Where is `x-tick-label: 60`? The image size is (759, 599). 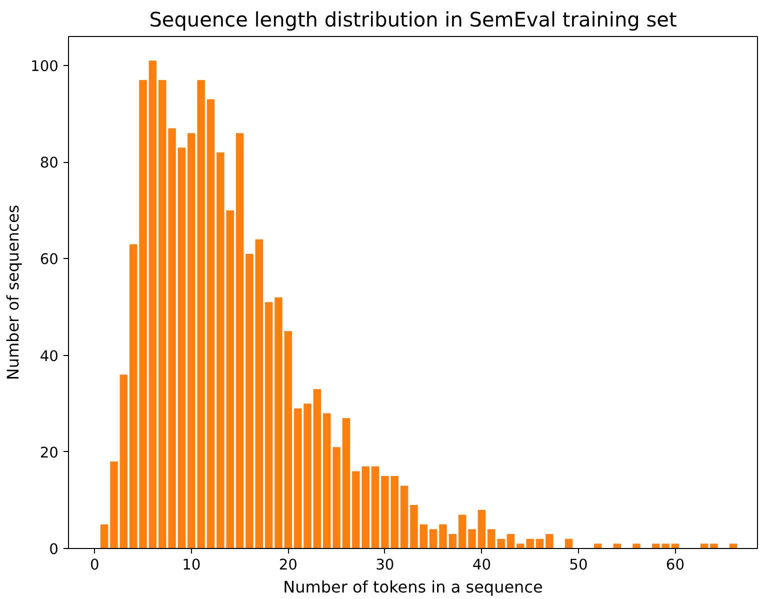 x-tick-label: 60 is located at coordinates (675, 565).